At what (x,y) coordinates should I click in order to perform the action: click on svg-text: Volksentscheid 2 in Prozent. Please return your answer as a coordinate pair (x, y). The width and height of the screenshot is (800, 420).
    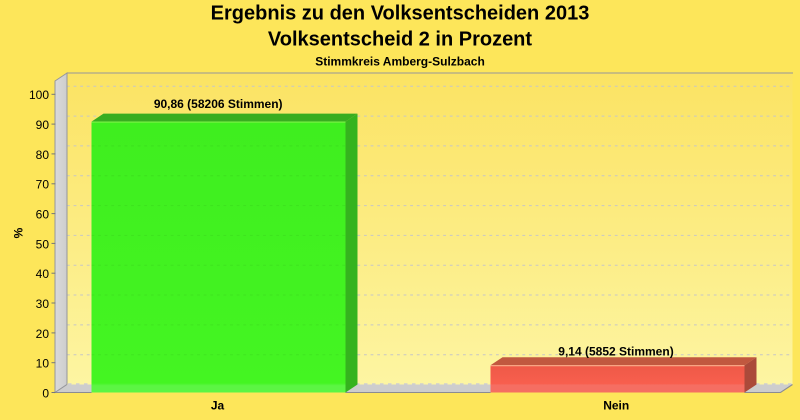
    Looking at the image, I should click on (400, 39).